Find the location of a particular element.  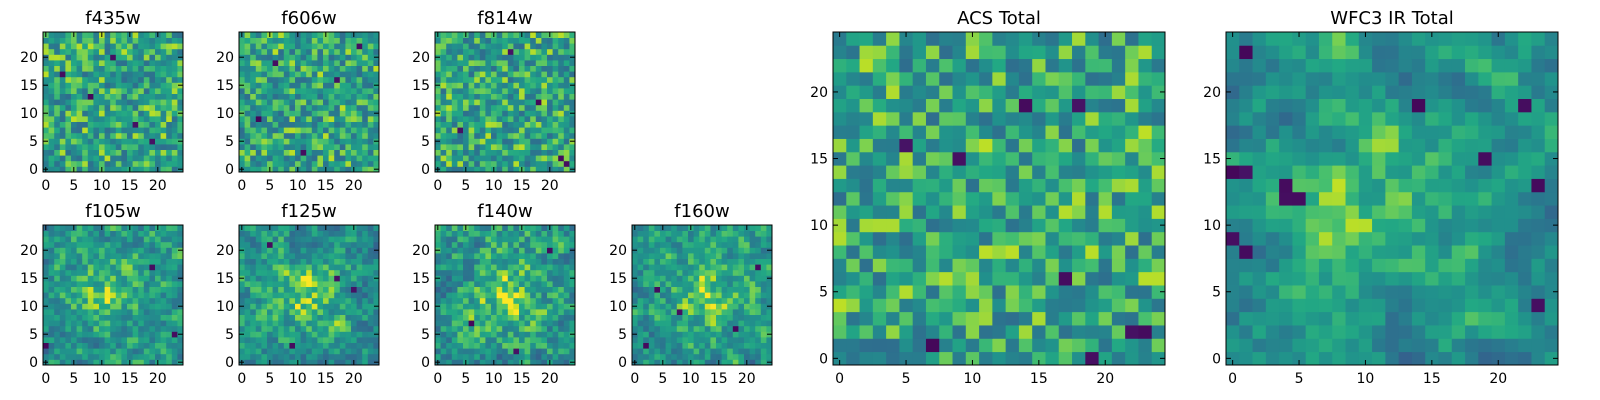

heatmap-cells is located at coordinates (505, 102).